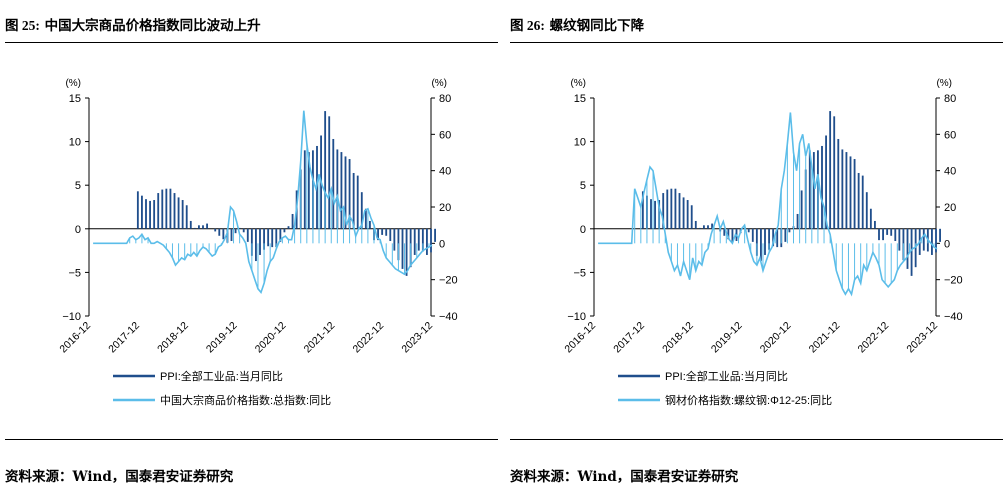 This screenshot has width=1003, height=501. I want to click on figure-caption: 螺纹钢同比下降, so click(597, 26).